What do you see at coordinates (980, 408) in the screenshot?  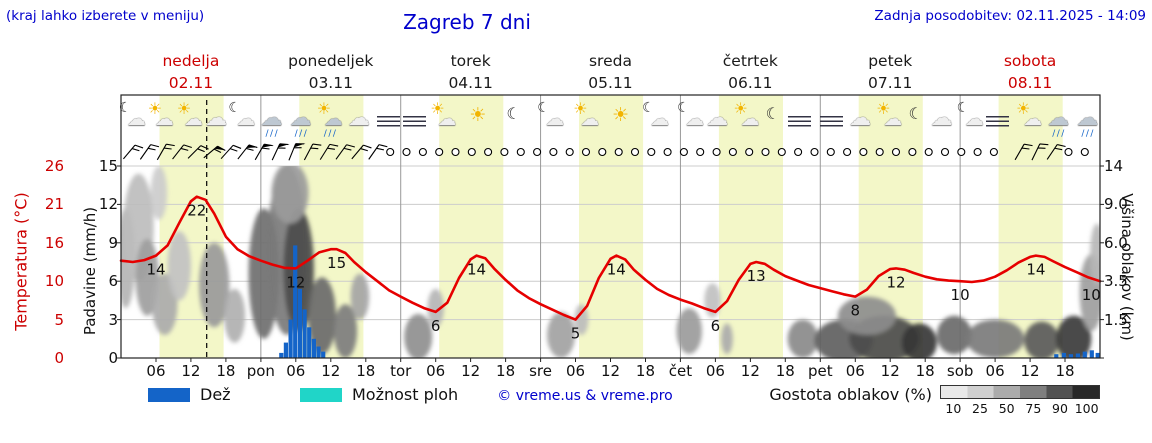 I see `cloud-density-value: 25` at bounding box center [980, 408].